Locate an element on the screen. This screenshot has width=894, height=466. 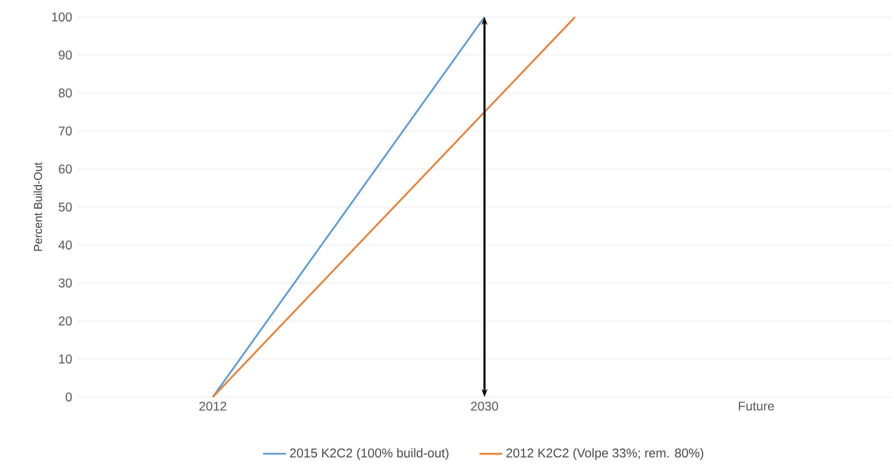
y-tick-label: 100 is located at coordinates (62, 17).